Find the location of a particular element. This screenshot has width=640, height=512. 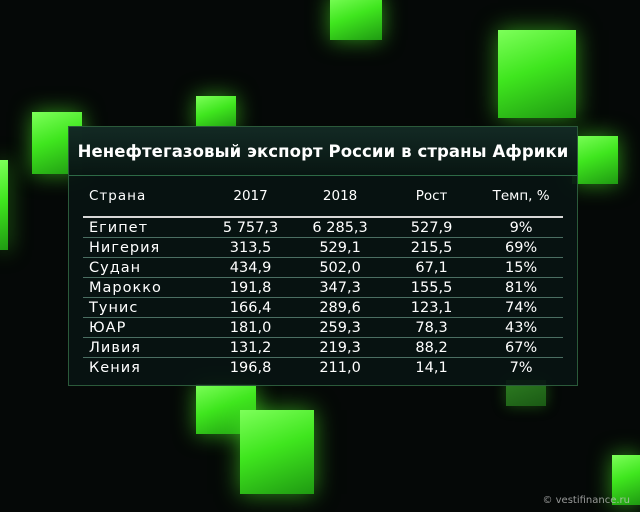

cell-growth: 155,5 is located at coordinates (431, 287).